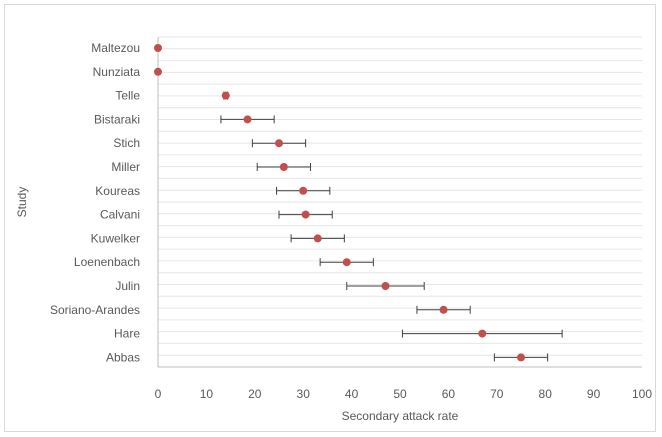  What do you see at coordinates (120, 215) in the screenshot?
I see `study-label: Calvani` at bounding box center [120, 215].